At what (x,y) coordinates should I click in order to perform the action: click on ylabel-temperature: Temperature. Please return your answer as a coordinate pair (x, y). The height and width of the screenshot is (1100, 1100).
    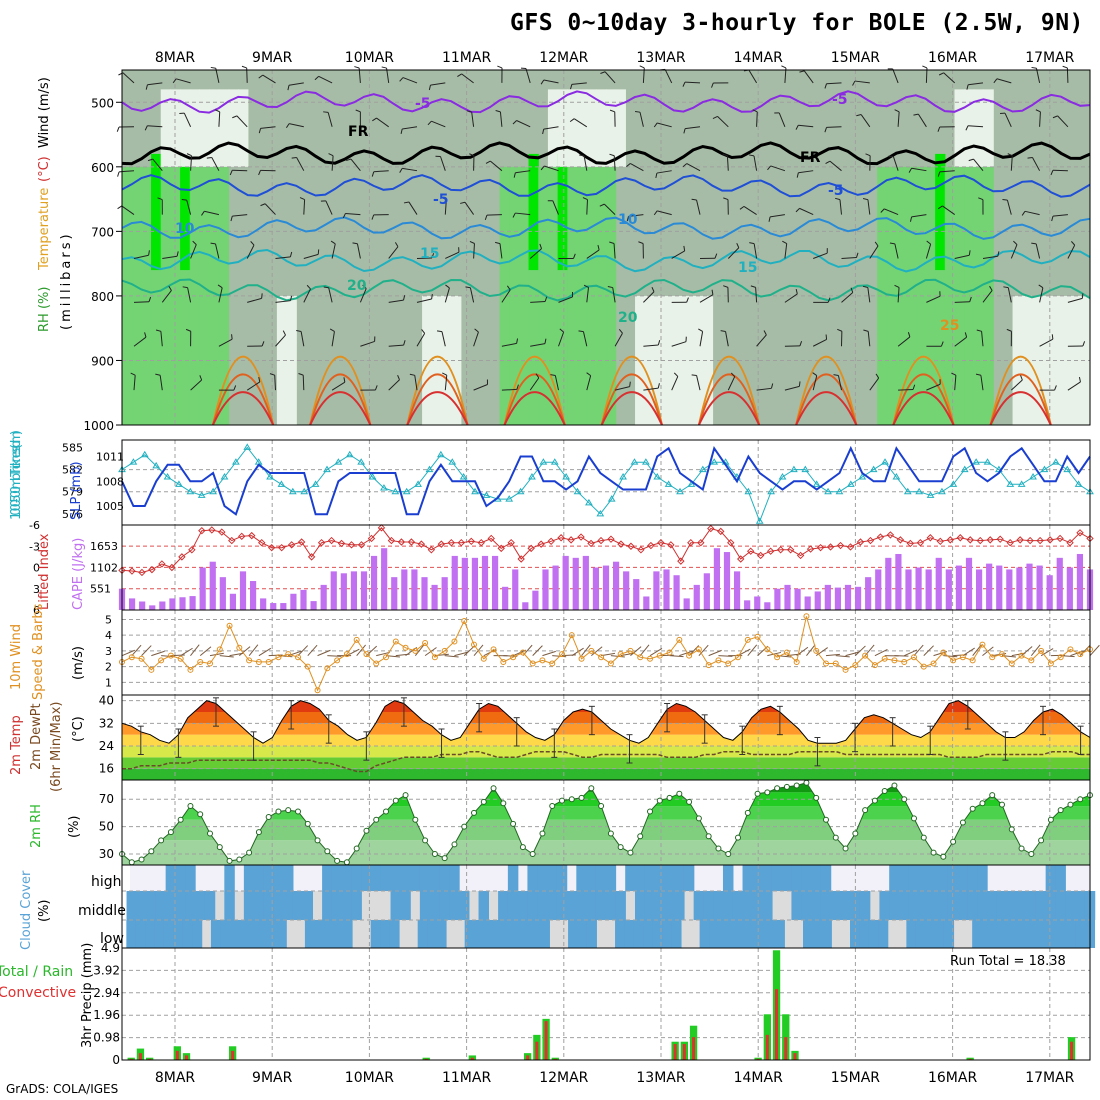
    Looking at the image, I should click on (44, 229).